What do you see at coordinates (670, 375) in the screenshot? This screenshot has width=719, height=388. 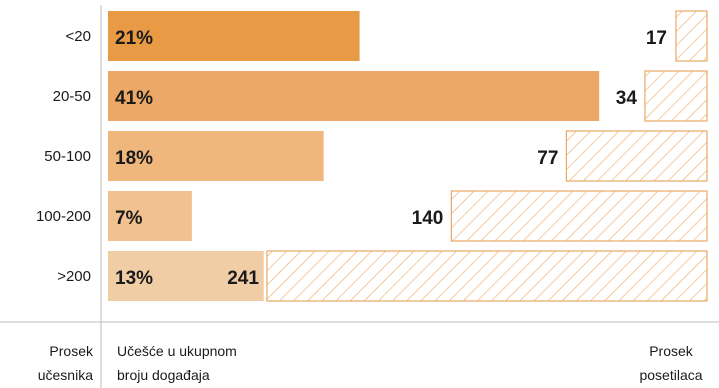 I see `footer-right-line2: posetilaca` at bounding box center [670, 375].